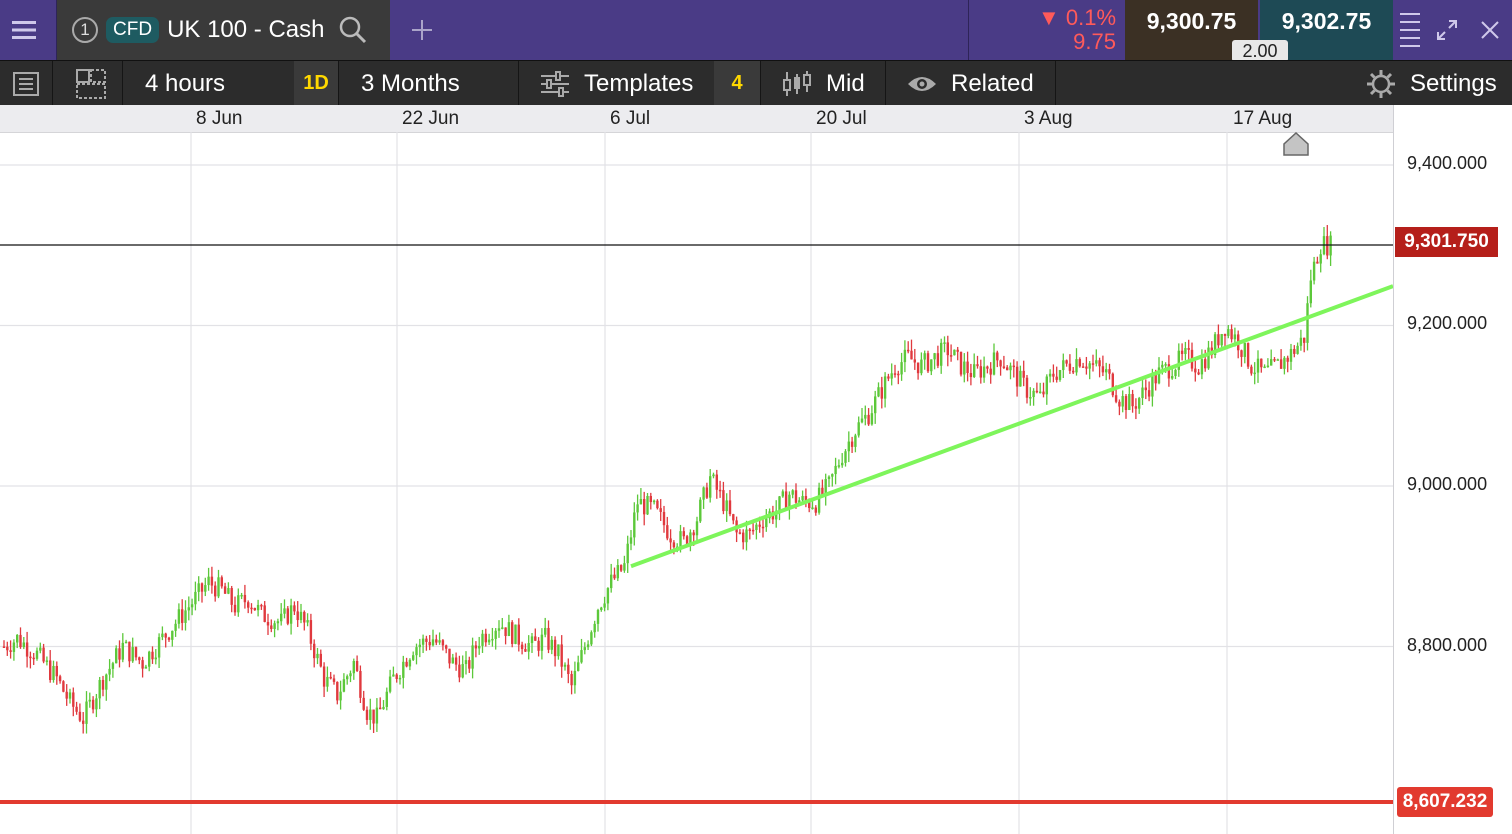 This screenshot has height=834, width=1512. Describe the element at coordinates (91, 83) in the screenshot. I see `layout-button` at that location.